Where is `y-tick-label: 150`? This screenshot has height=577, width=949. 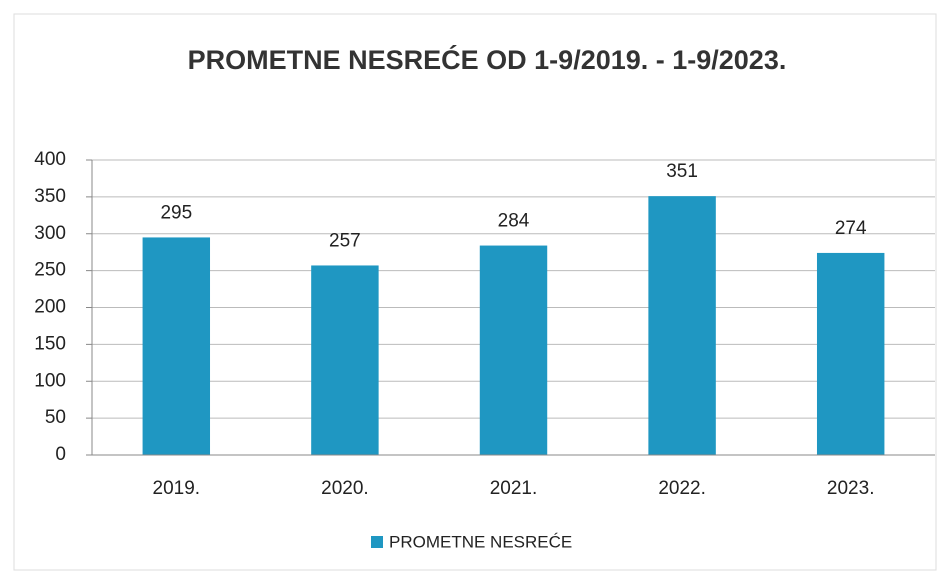
y-tick-label: 150 is located at coordinates (50, 343).